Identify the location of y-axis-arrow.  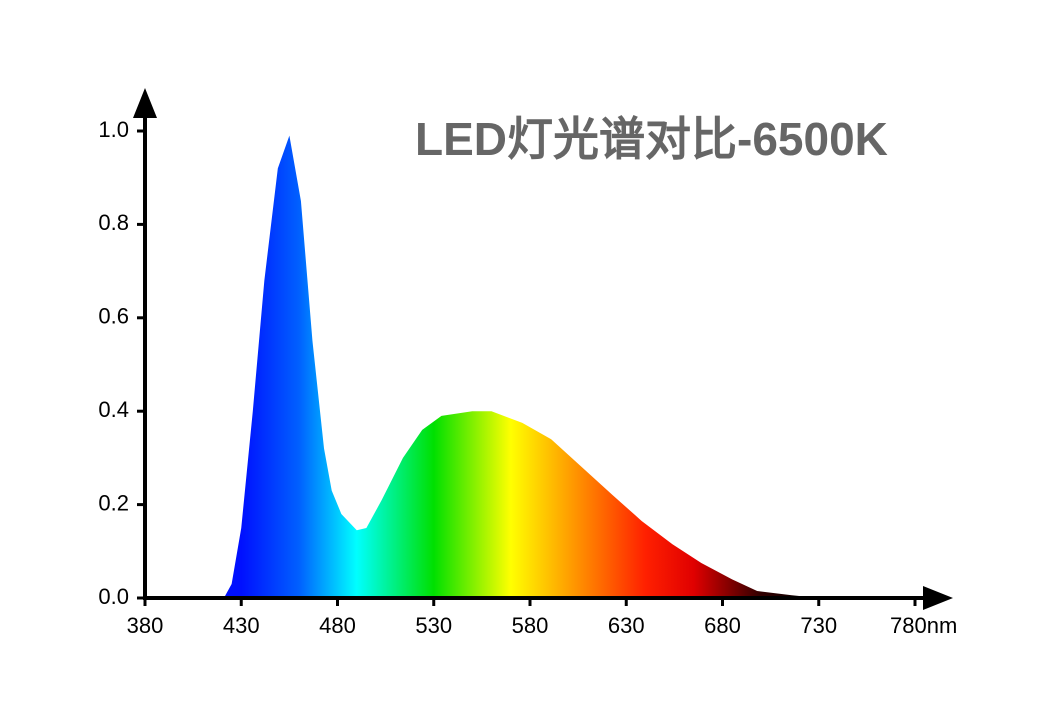
(145, 103).